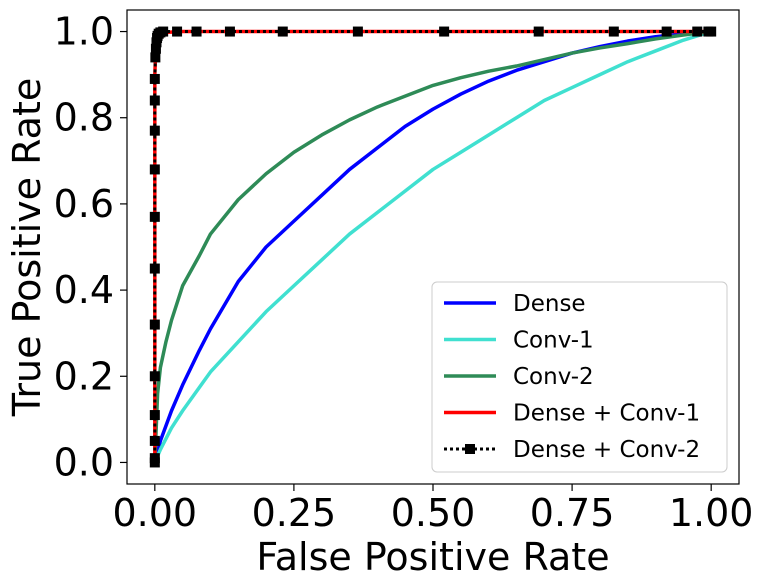  I want to click on x-tick-label: 0.50, so click(433, 513).